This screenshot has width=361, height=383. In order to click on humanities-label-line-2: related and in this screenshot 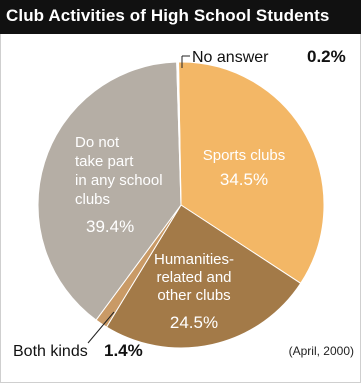, I will do `click(193, 277)`.